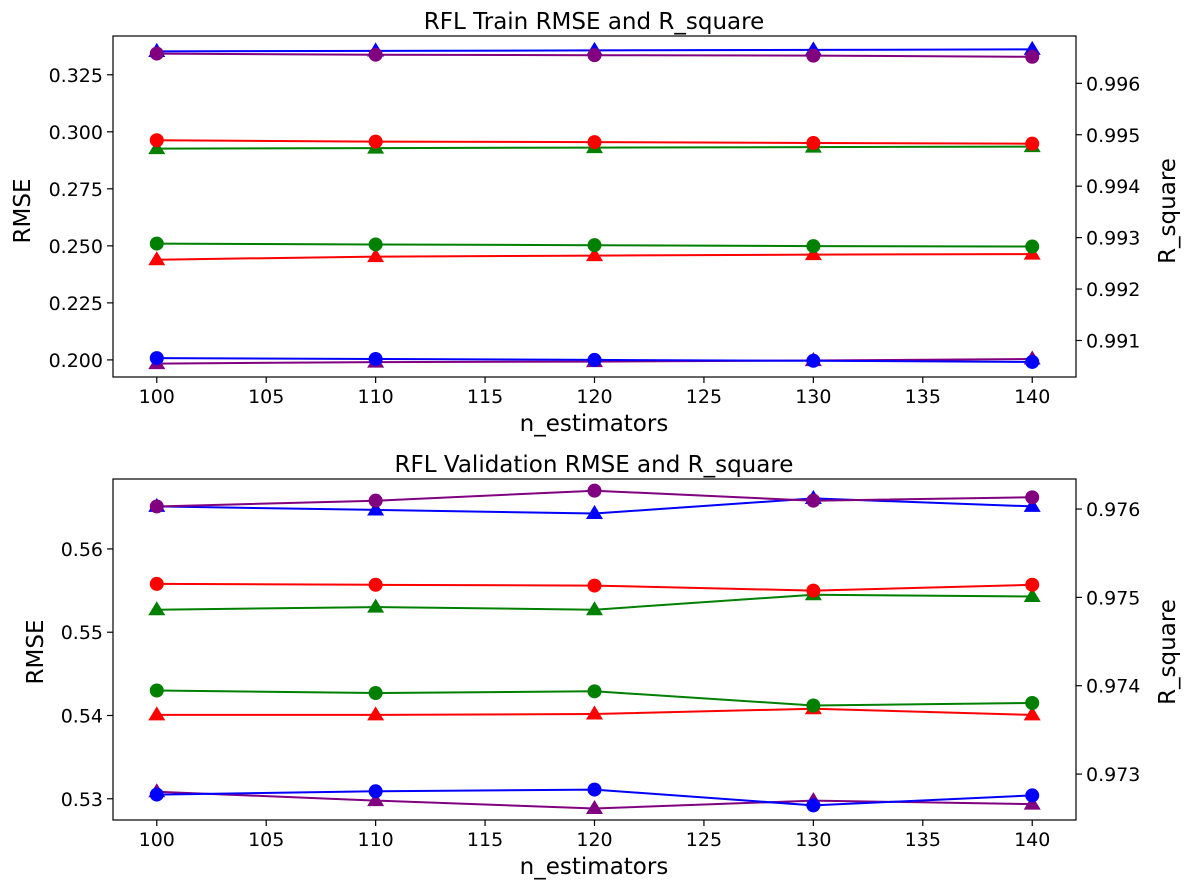 This screenshot has height=890, width=1189. What do you see at coordinates (1113, 510) in the screenshot?
I see `y2-tick-label: 0.976` at bounding box center [1113, 510].